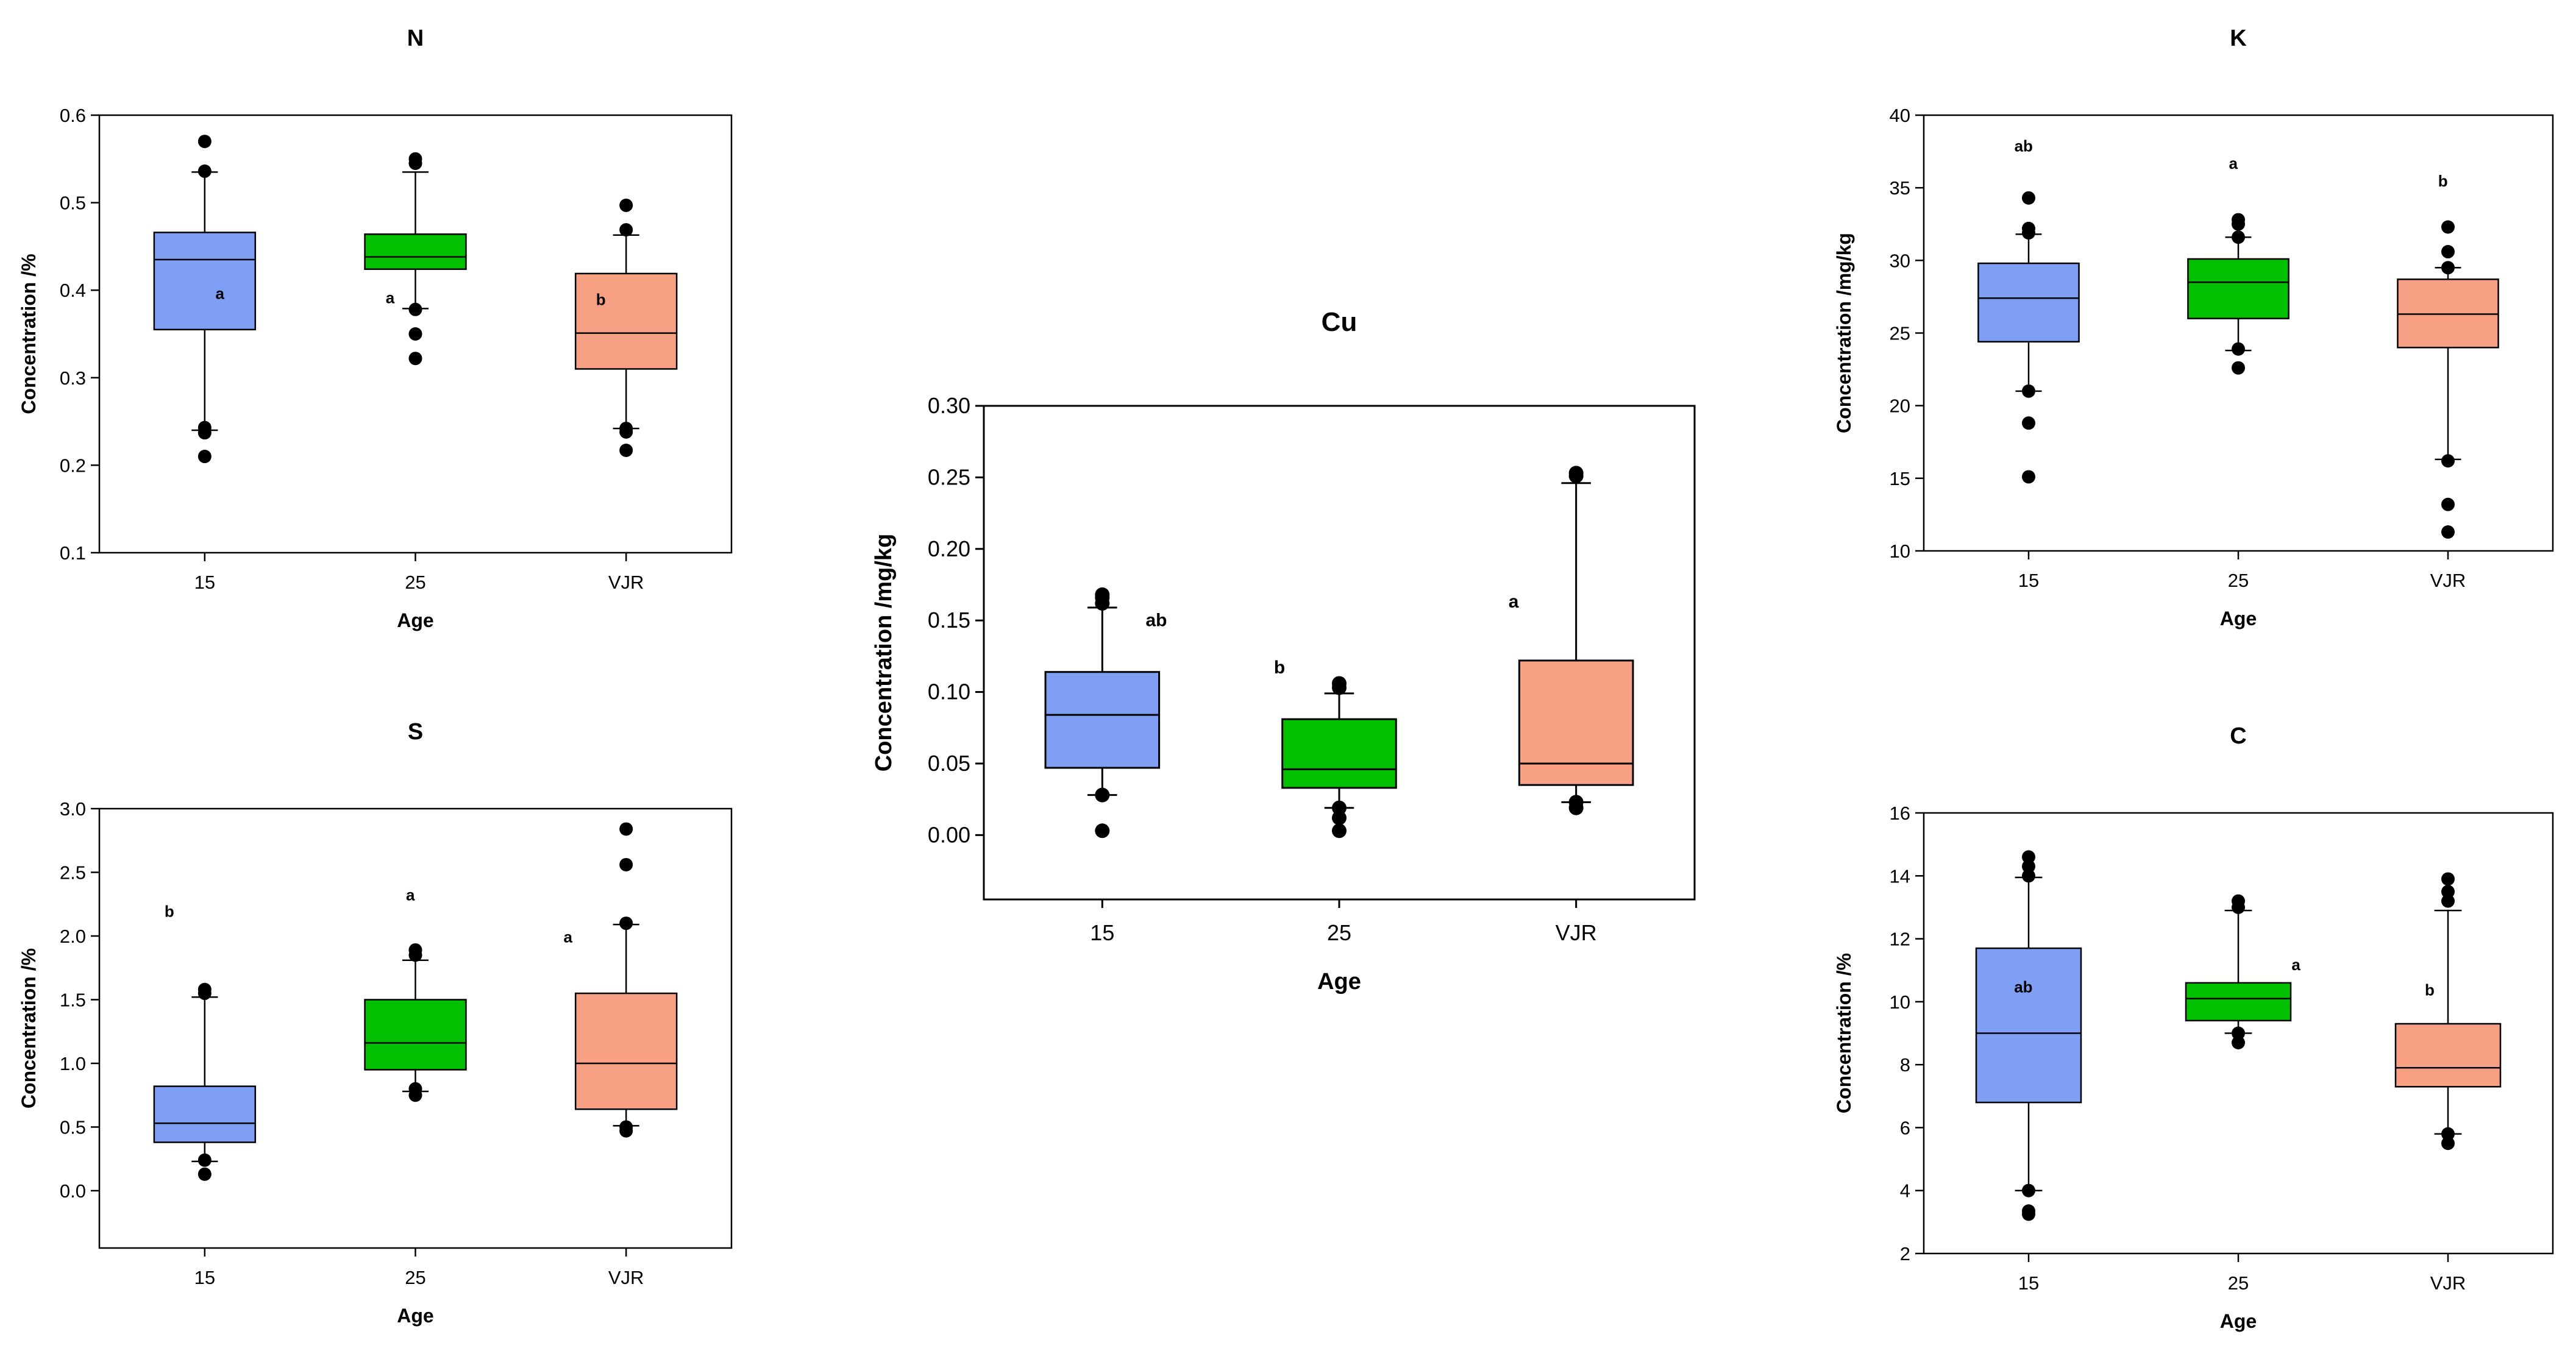  What do you see at coordinates (73, 290) in the screenshot?
I see `y-tick-label: 0.4` at bounding box center [73, 290].